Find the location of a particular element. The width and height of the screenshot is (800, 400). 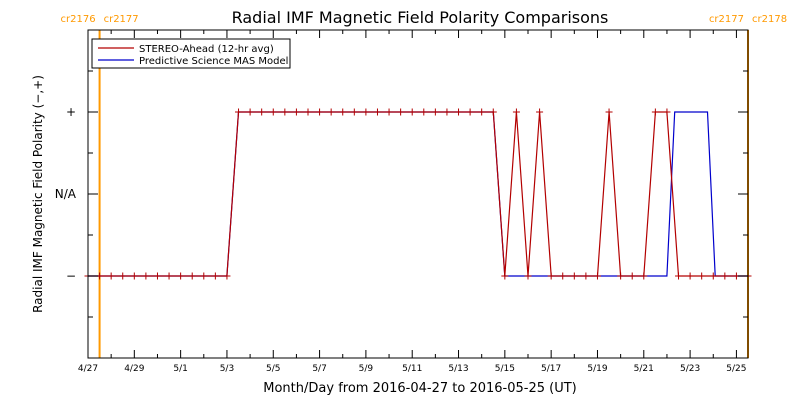

x-tick-label: 5/21 is located at coordinates (644, 369).